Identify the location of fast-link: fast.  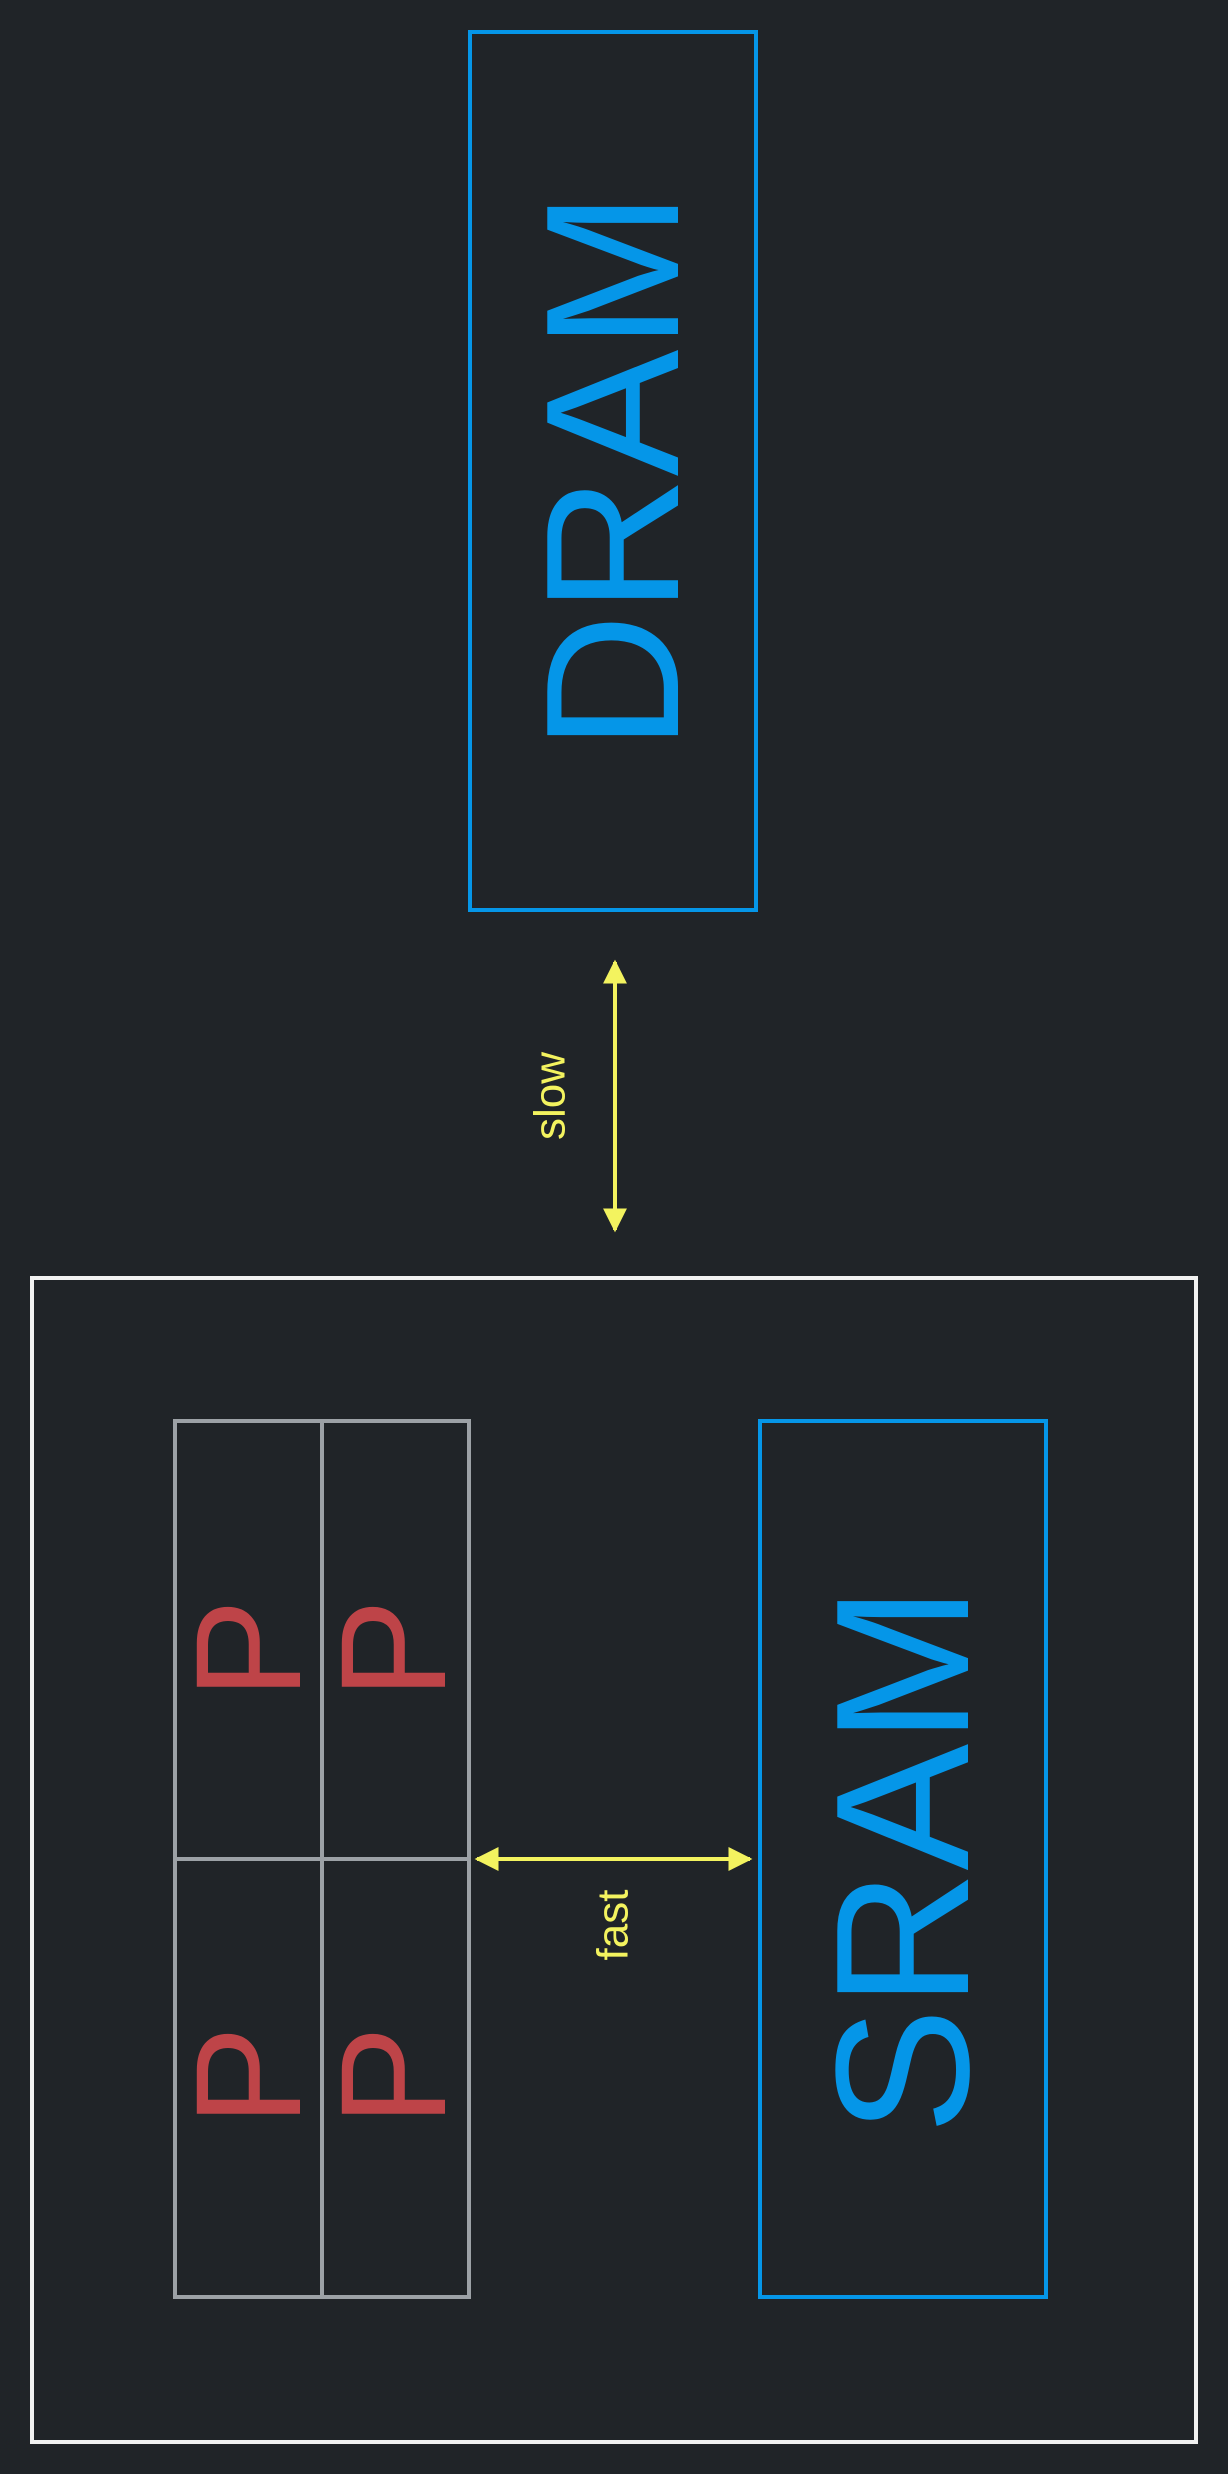
(613, 1904).